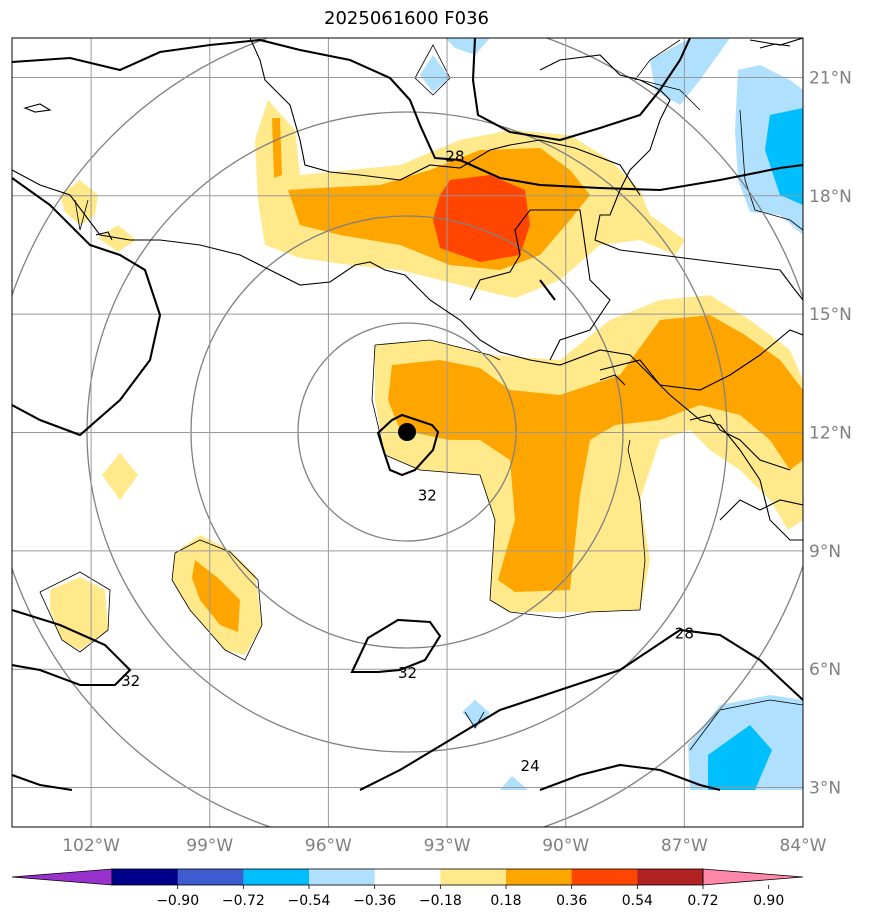 The width and height of the screenshot is (873, 924). I want to click on contour-32-south, so click(396, 646).